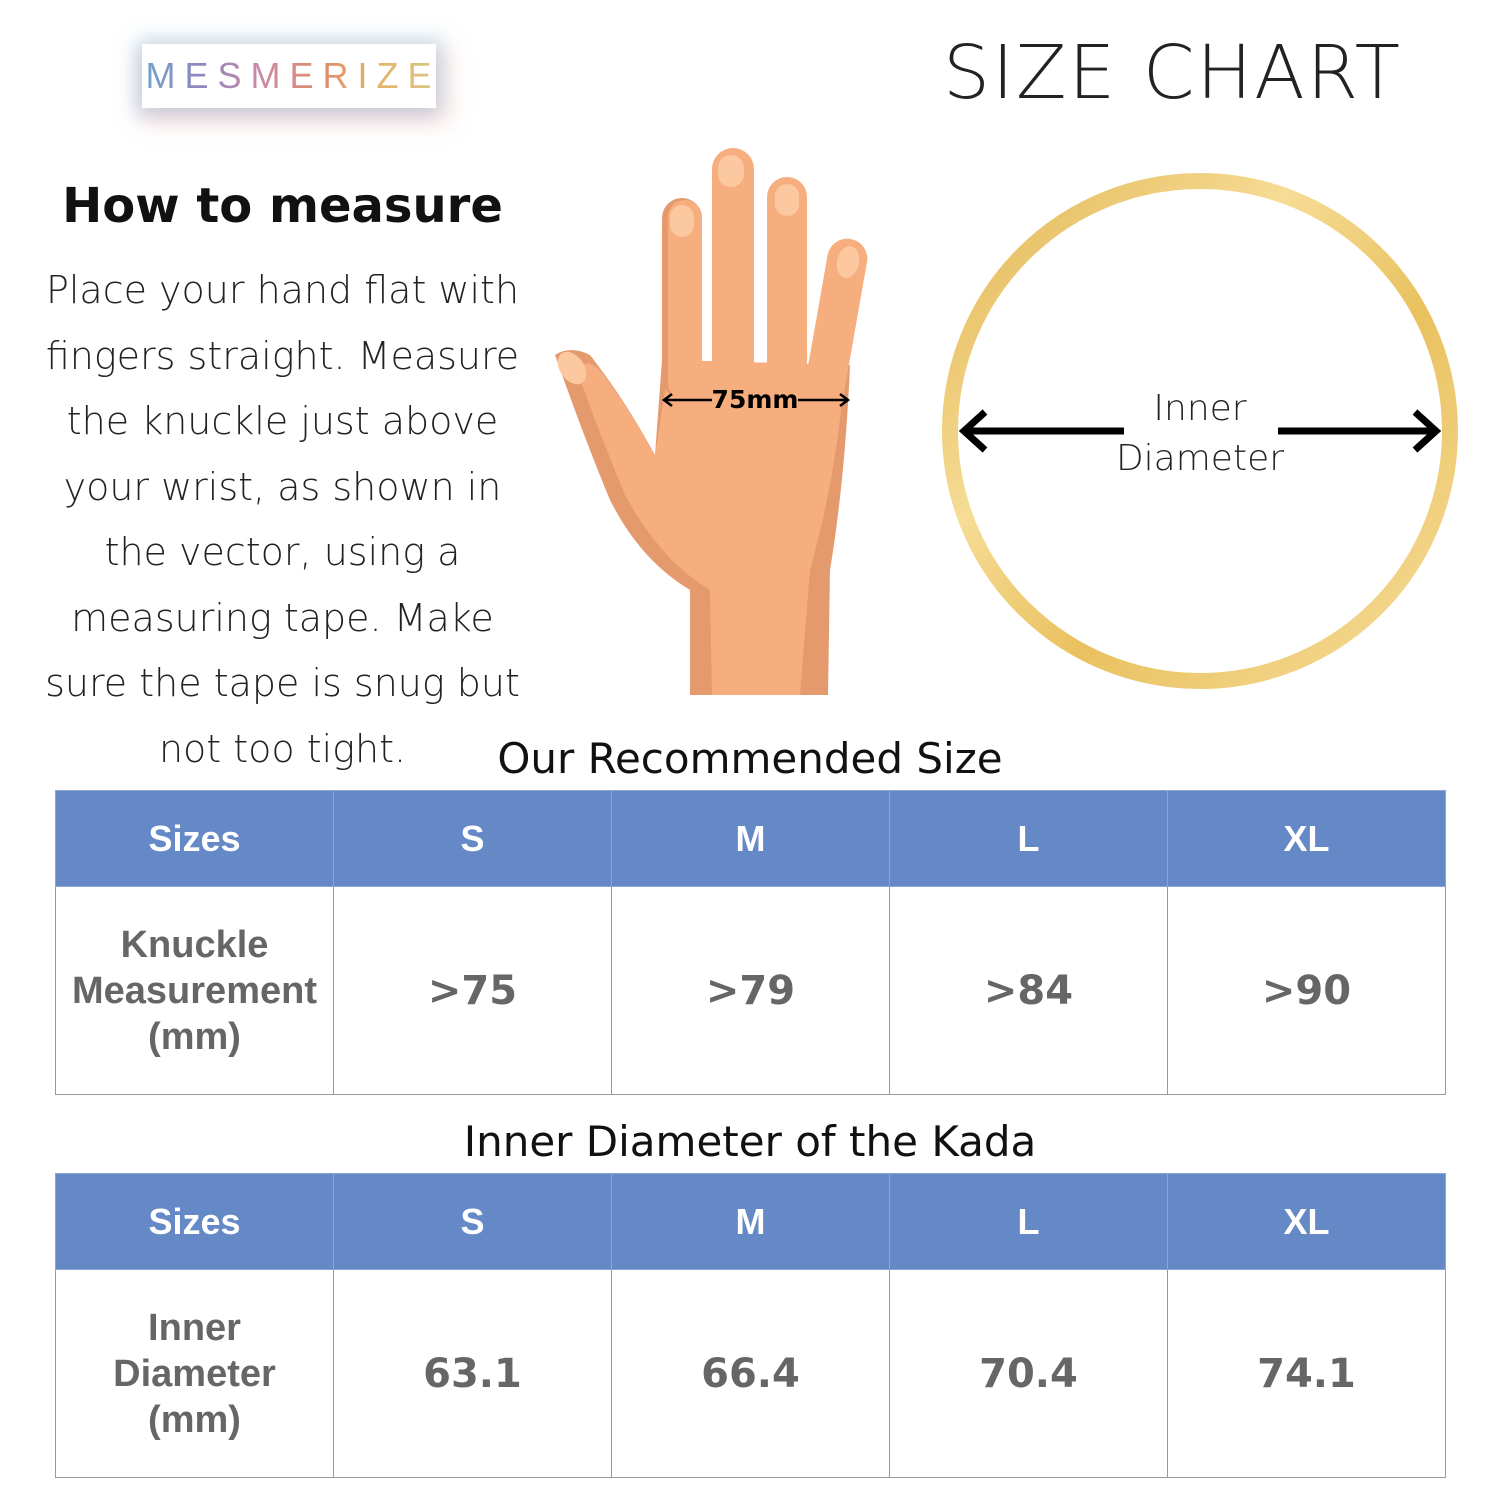 This screenshot has height=1500, width=1500. What do you see at coordinates (1200, 458) in the screenshot?
I see `ring-label-line2: Diameter` at bounding box center [1200, 458].